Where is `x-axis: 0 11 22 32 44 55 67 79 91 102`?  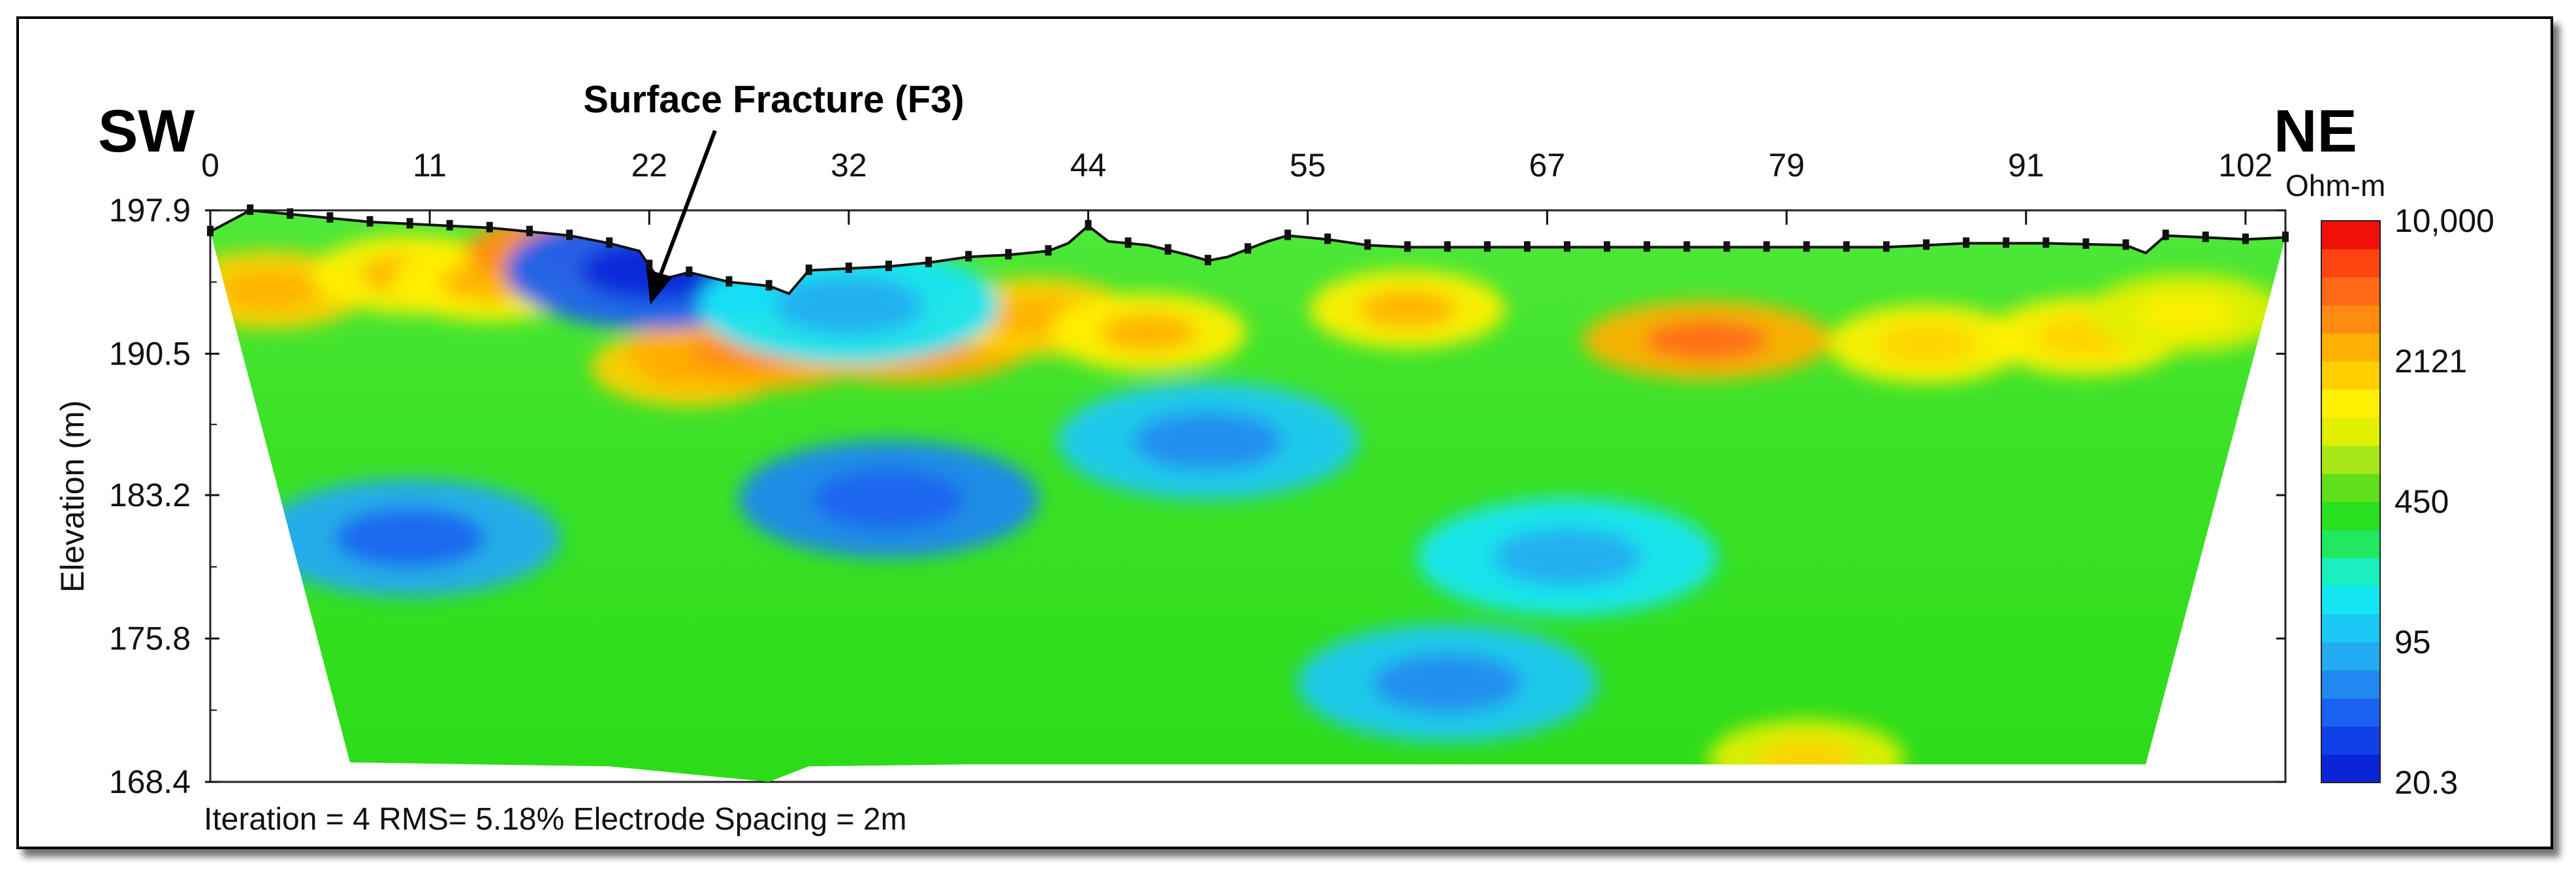 x-axis: 0 11 22 32 44 55 67 79 91 102 is located at coordinates (1237, 186).